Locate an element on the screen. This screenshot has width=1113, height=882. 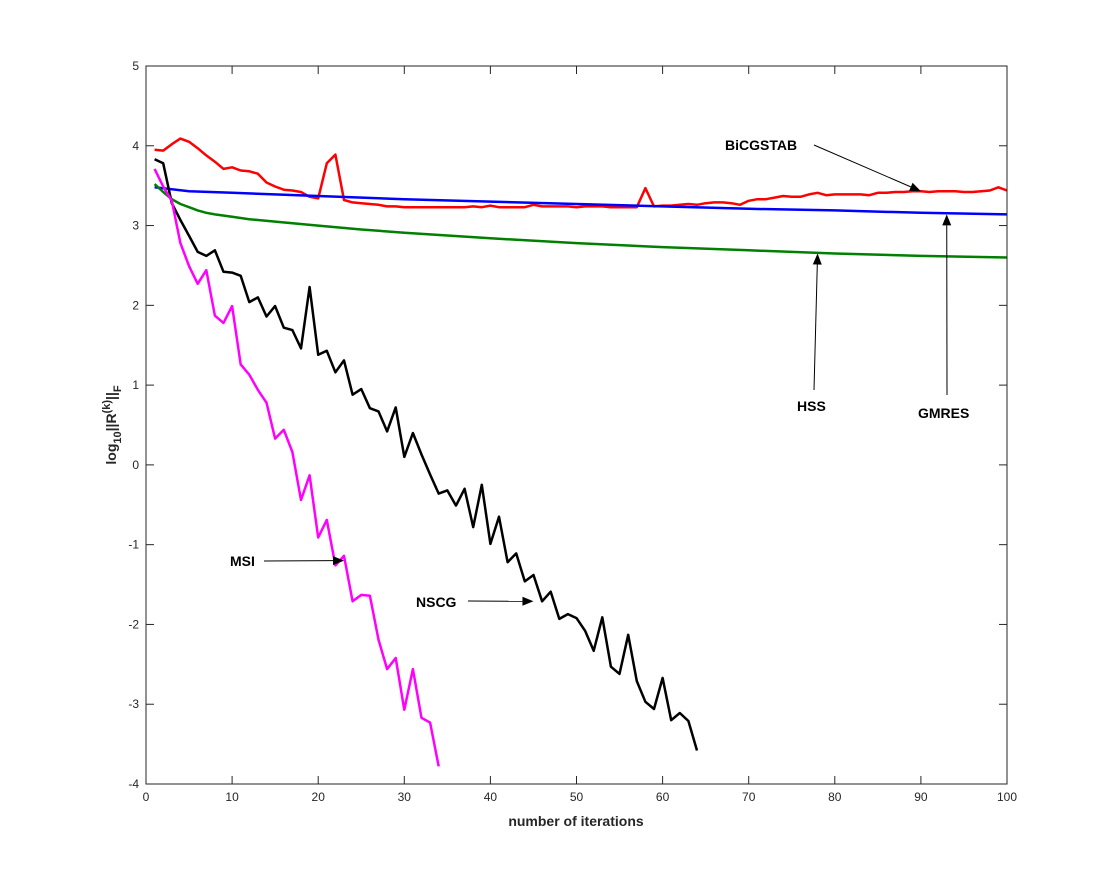
y-axis-label: log10||R(k)||F is located at coordinates (112, 425).